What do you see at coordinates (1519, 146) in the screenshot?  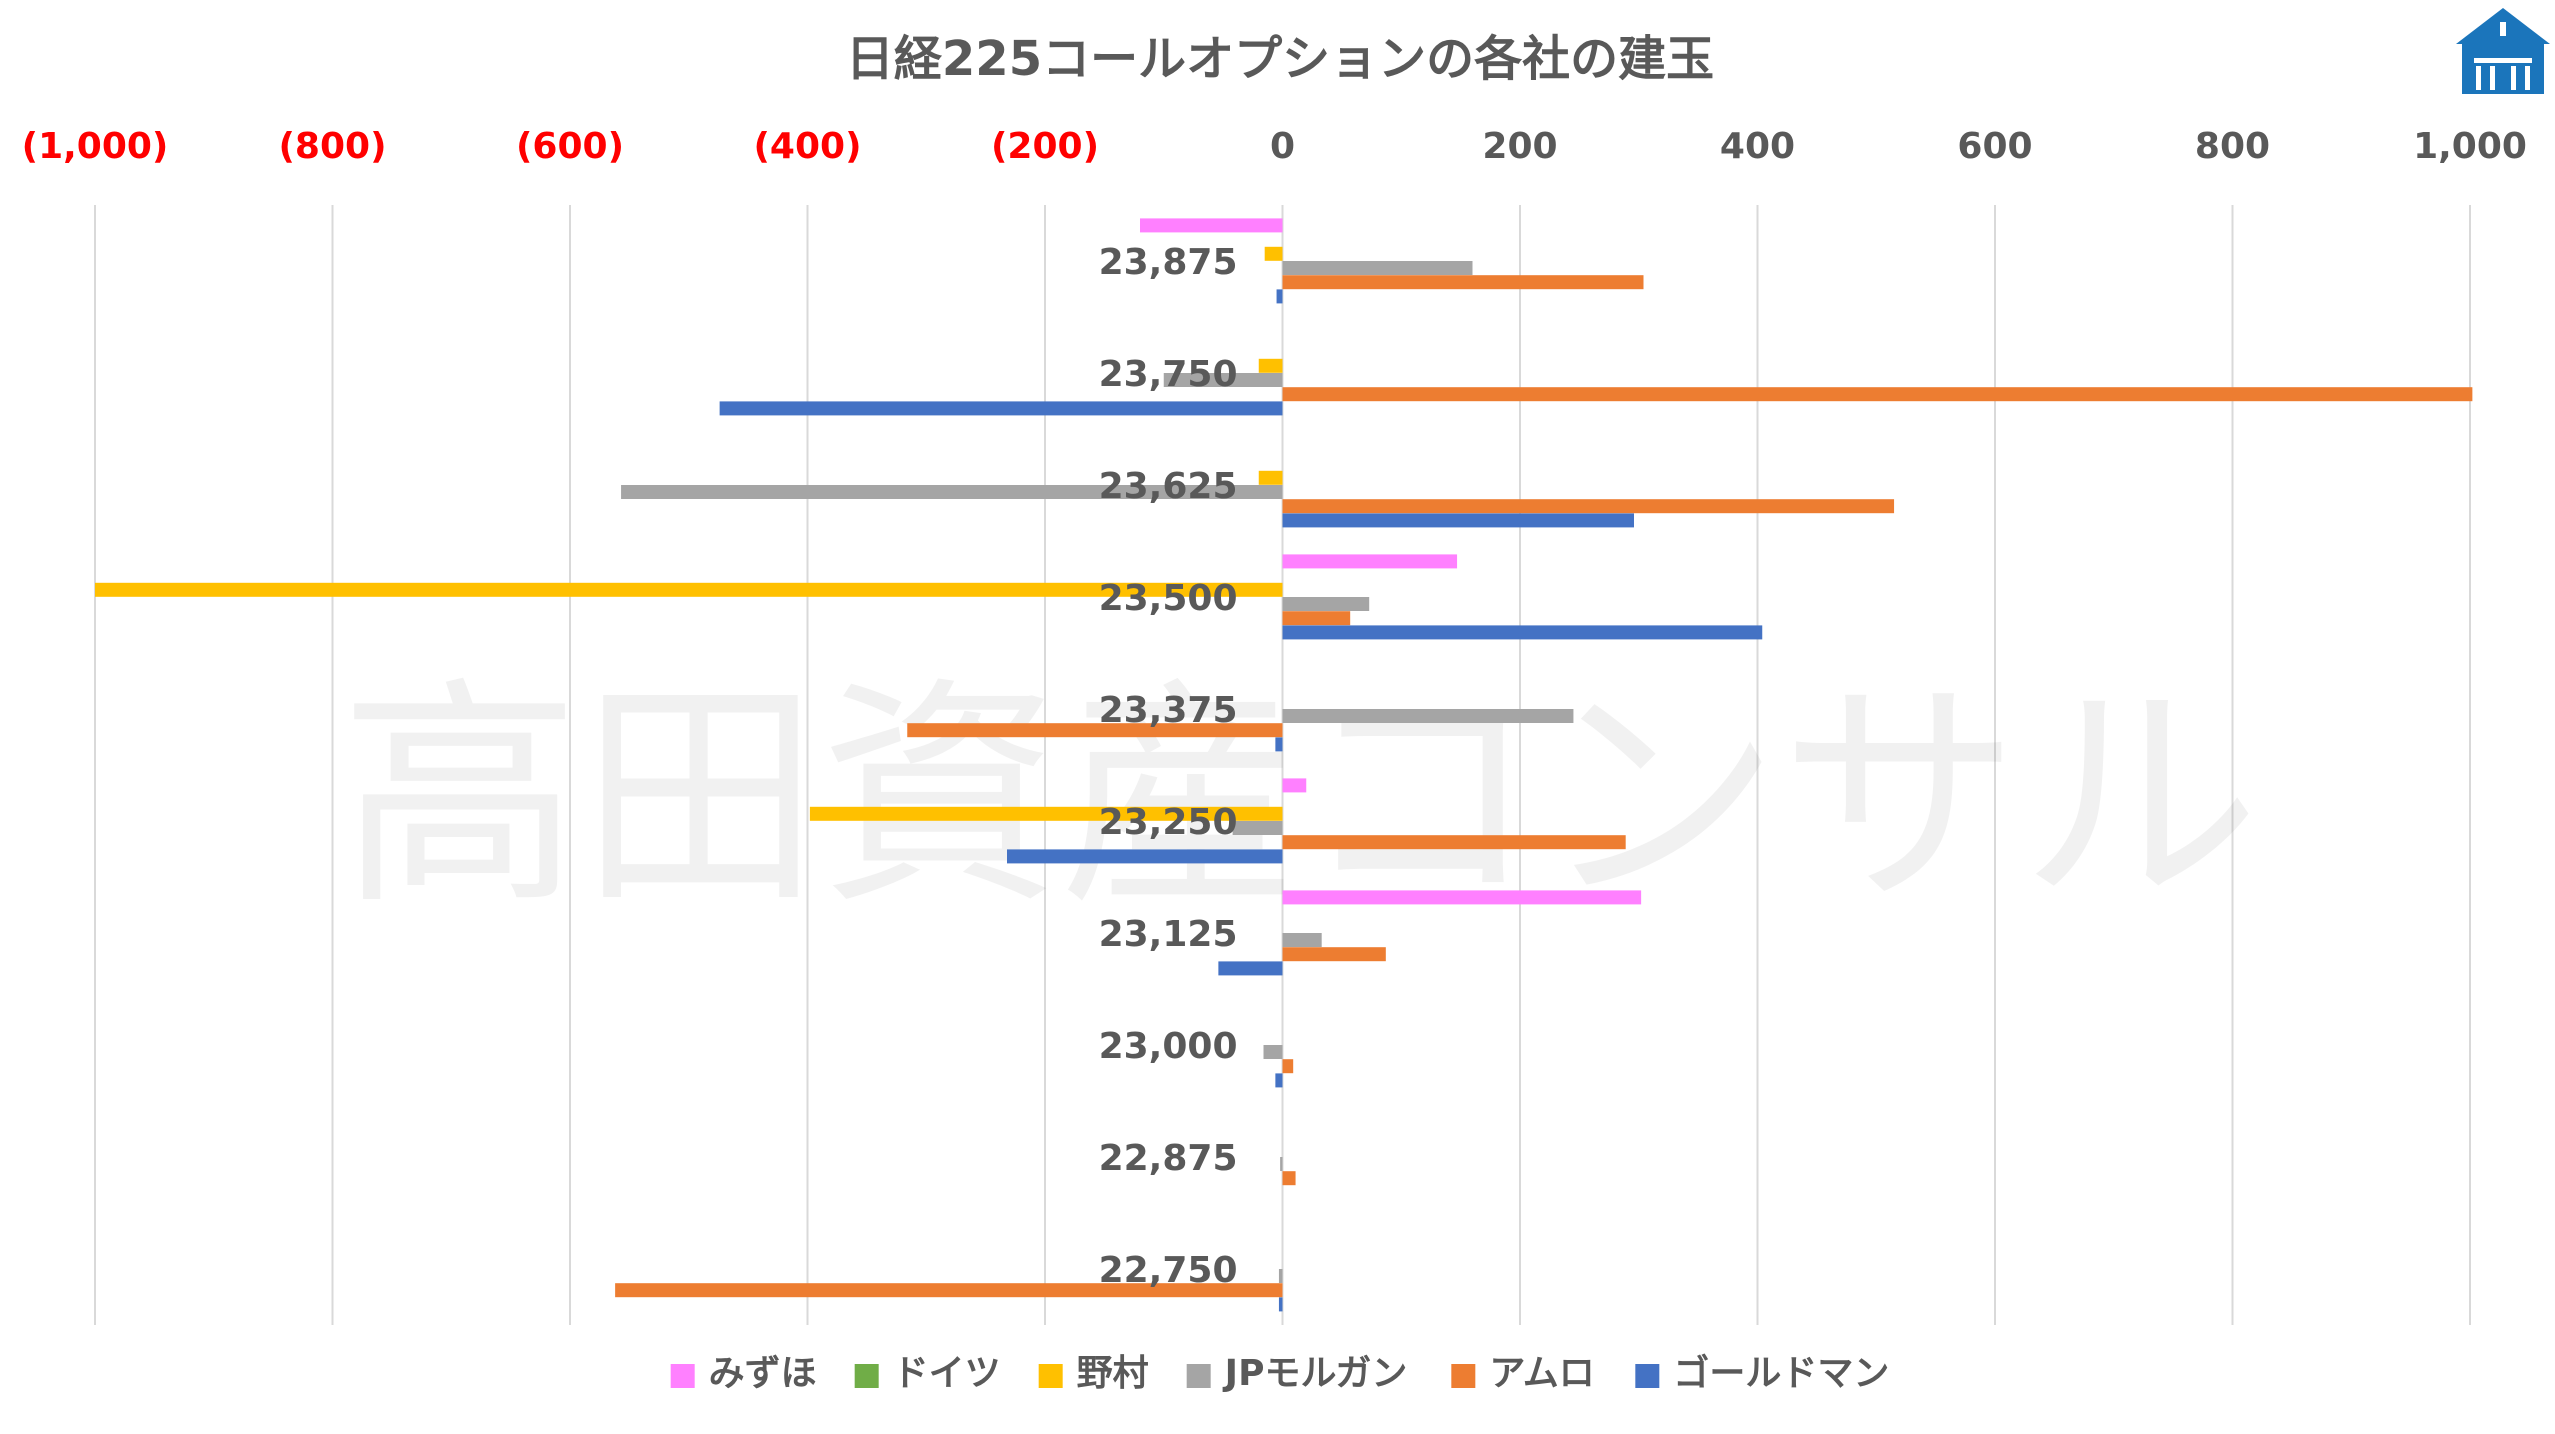 I see `x-tick-label: 200` at bounding box center [1519, 146].